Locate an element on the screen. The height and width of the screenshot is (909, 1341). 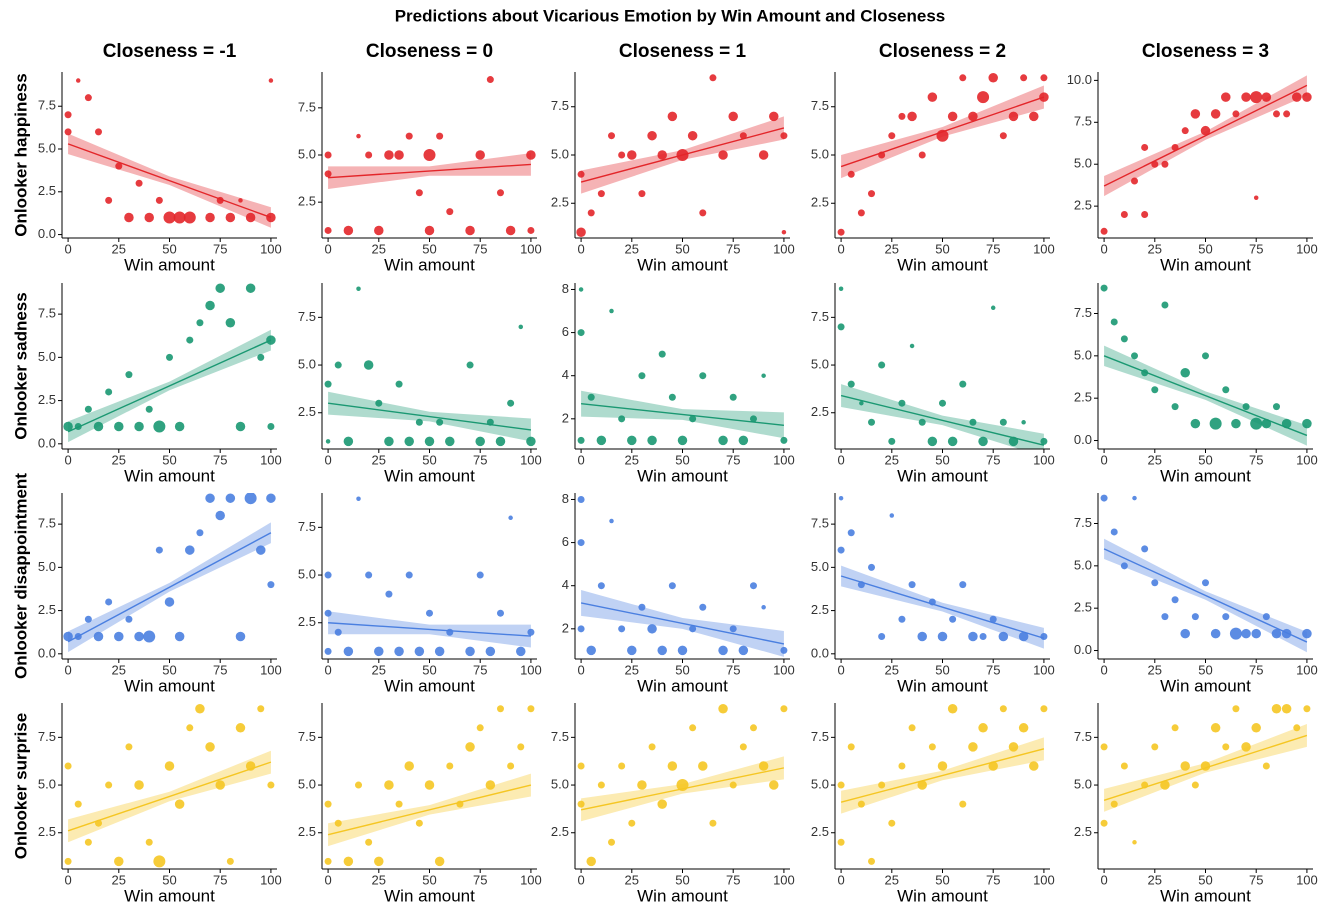
column-title: Closeness = 0 is located at coordinates (429, 51).